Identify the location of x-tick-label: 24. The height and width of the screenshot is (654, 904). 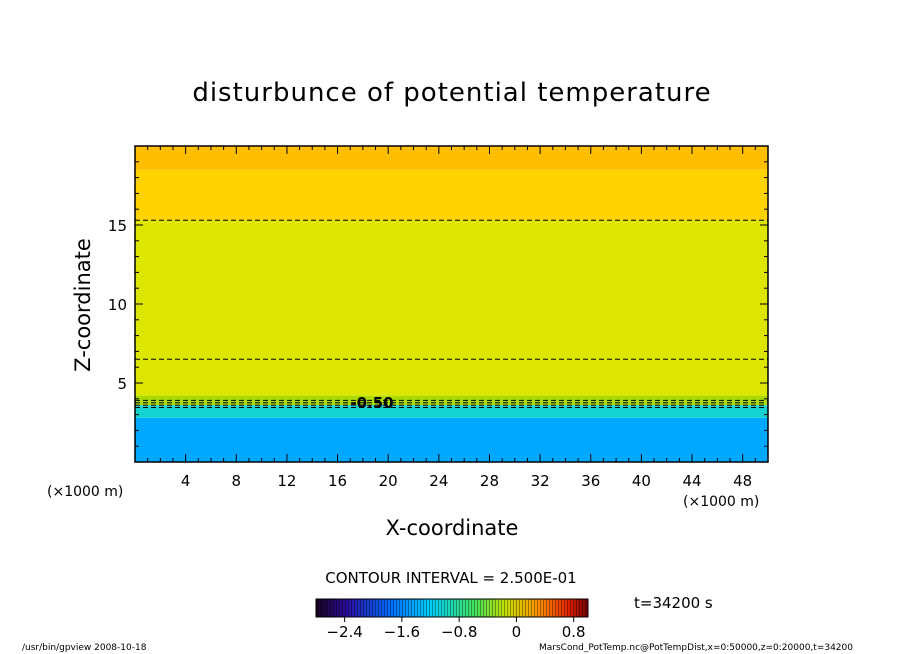
(438, 481).